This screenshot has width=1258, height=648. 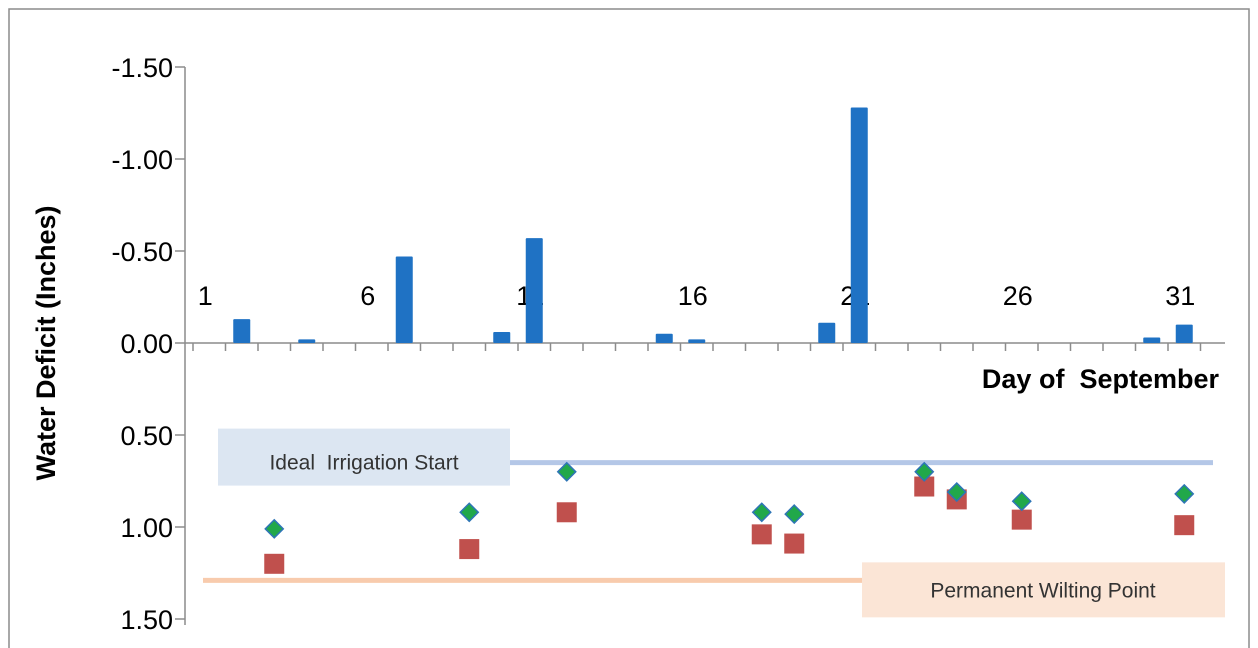 What do you see at coordinates (367, 296) in the screenshot?
I see `x-tick-label: 6` at bounding box center [367, 296].